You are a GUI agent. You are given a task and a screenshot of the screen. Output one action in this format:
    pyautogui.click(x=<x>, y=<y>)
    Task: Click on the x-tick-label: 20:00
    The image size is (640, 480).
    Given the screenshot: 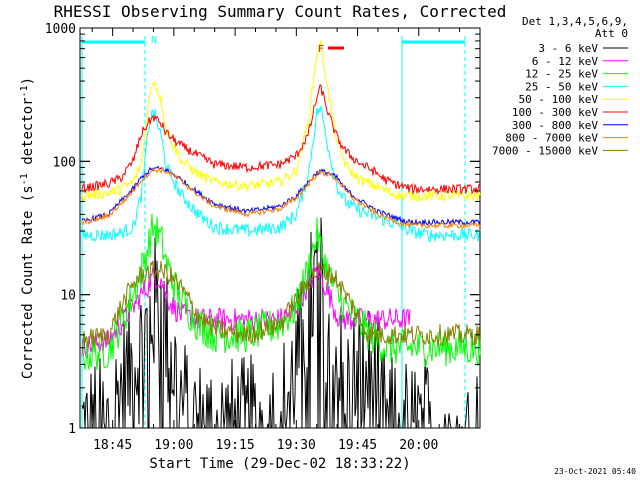 What is the action you would take?
    pyautogui.click(x=418, y=445)
    